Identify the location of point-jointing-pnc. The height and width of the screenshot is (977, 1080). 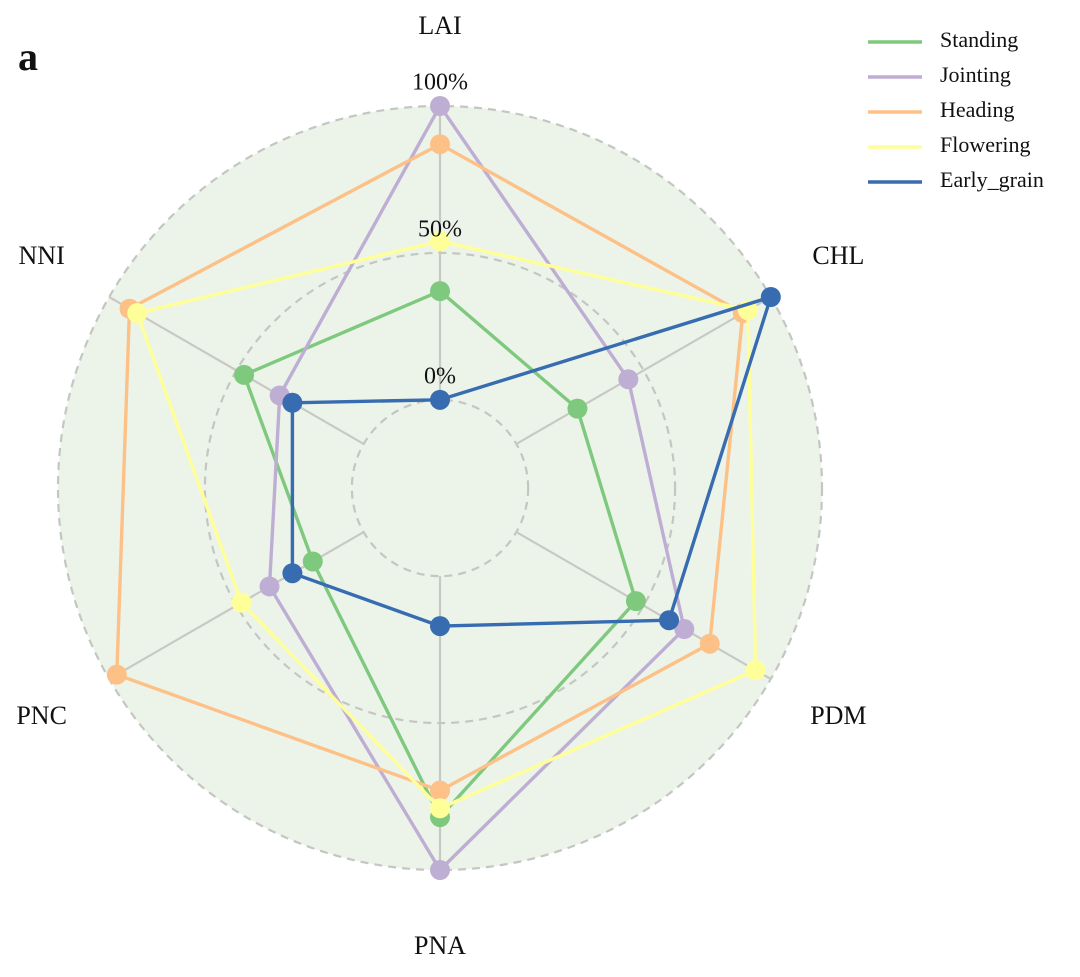
(269, 586).